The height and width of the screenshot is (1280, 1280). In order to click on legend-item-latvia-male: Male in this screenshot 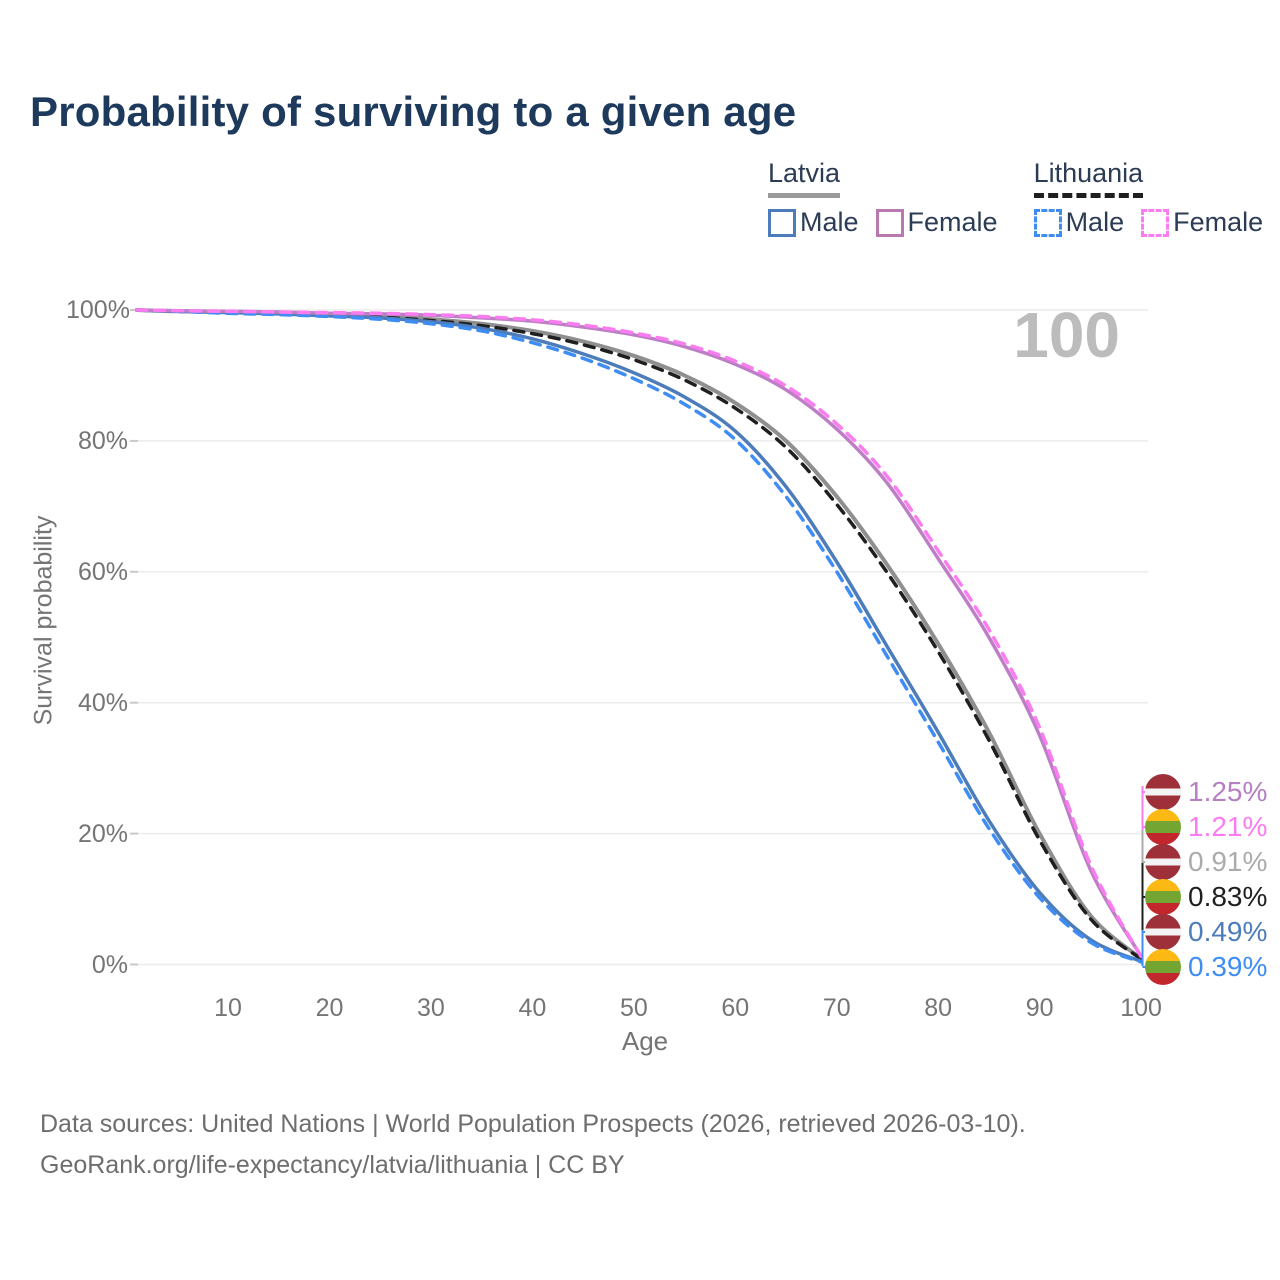, I will do `click(813, 222)`.